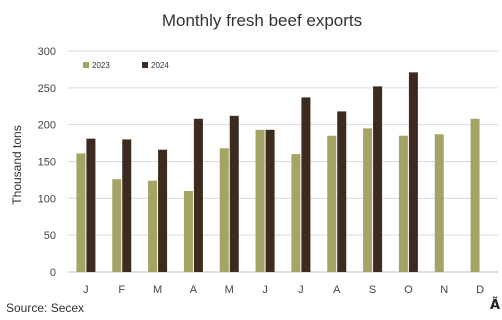  What do you see at coordinates (47, 199) in the screenshot?
I see `y-tick-label: 100` at bounding box center [47, 199].